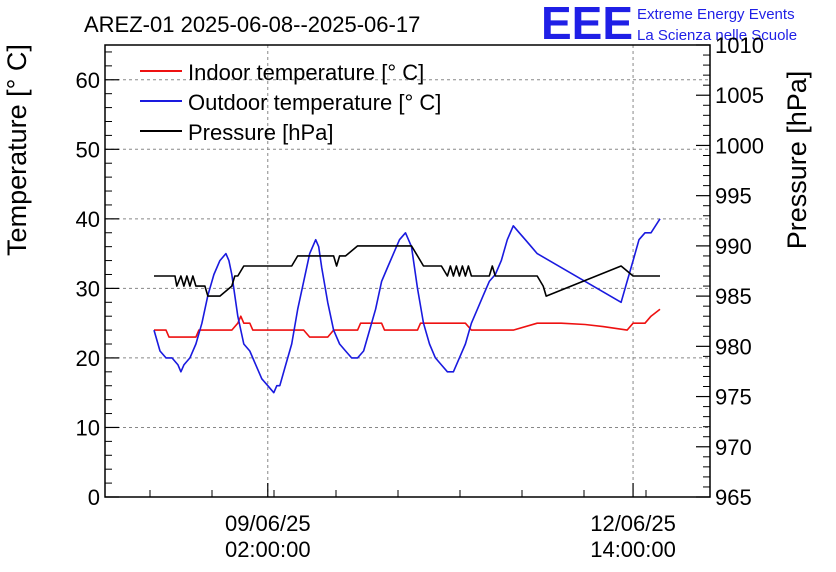 The width and height of the screenshot is (836, 572). What do you see at coordinates (268, 549) in the screenshot?
I see `x-tick-label-time: 02:00:00` at bounding box center [268, 549].